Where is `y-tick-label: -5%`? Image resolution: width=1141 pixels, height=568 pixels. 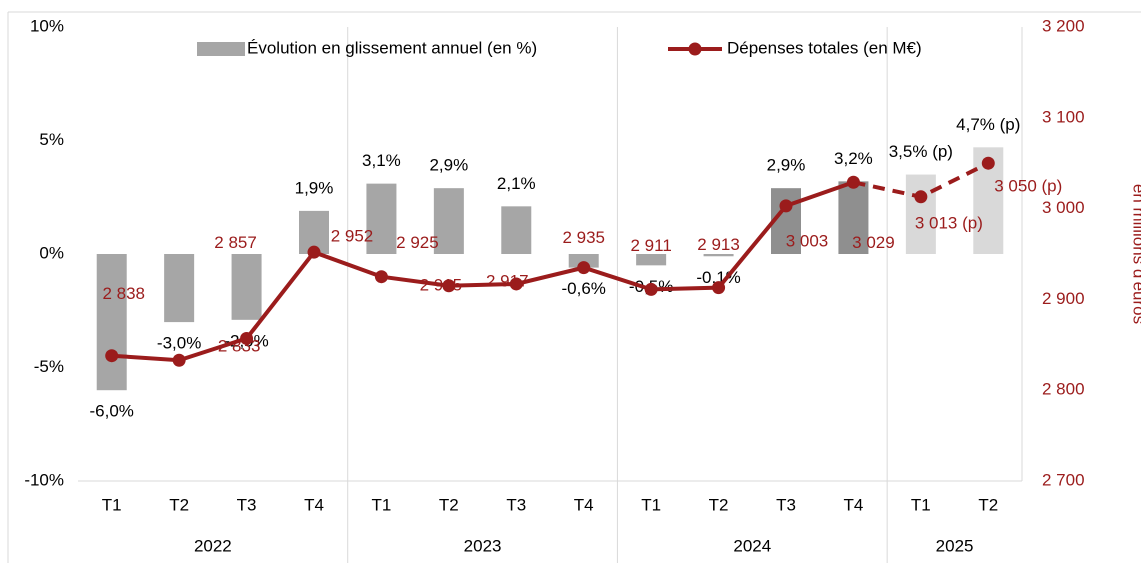 y-tick-label: -5% is located at coordinates (49, 366).